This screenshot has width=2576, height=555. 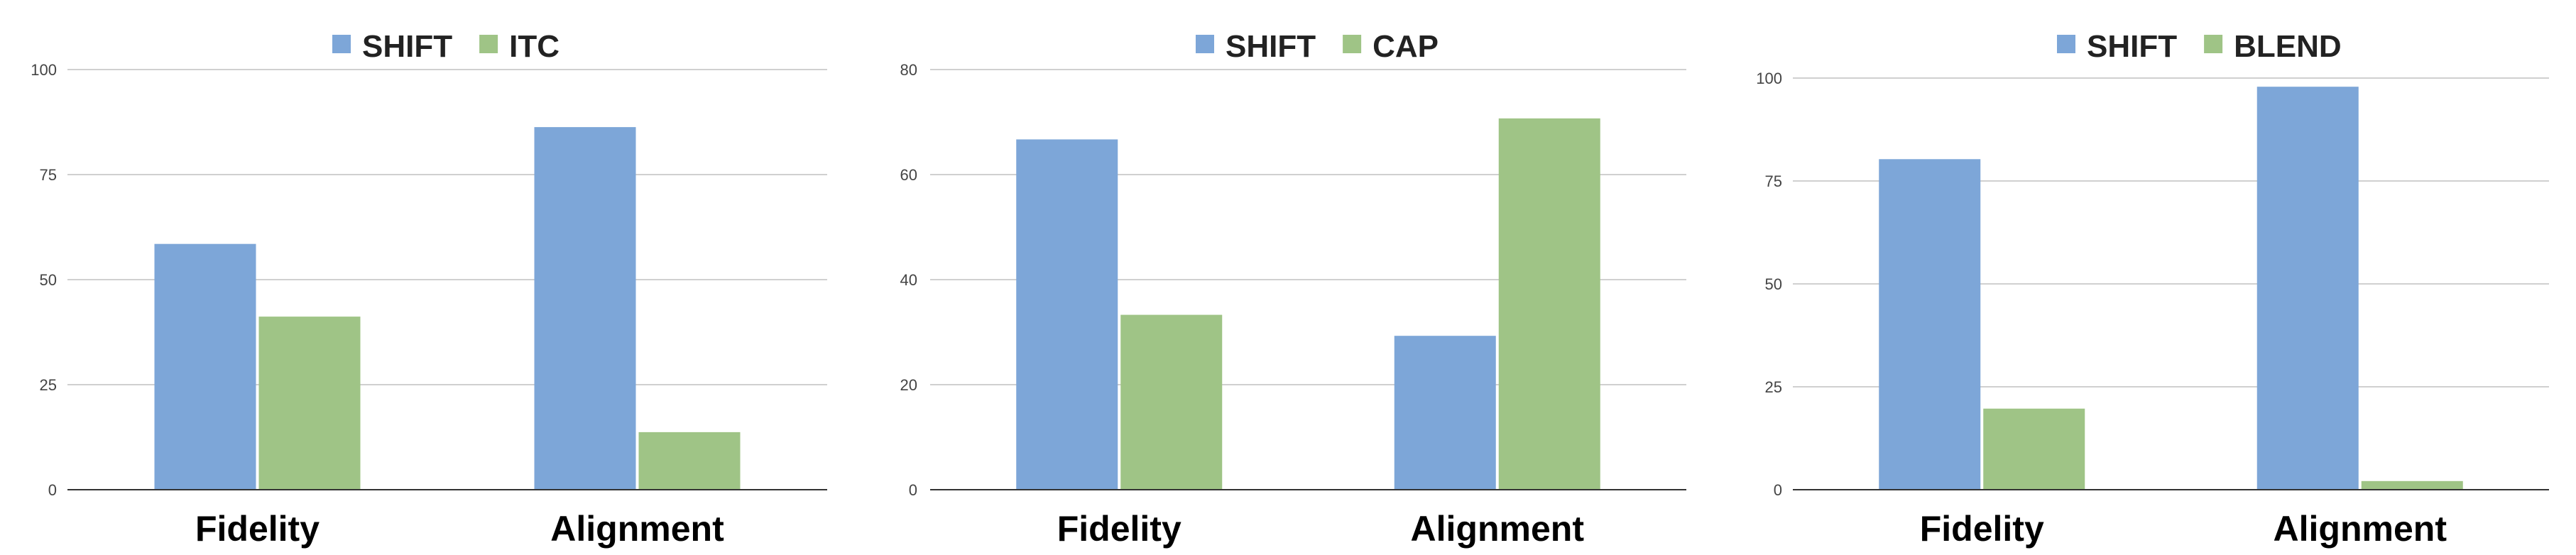 I want to click on legend: SHIFT ITC, so click(x=446, y=46).